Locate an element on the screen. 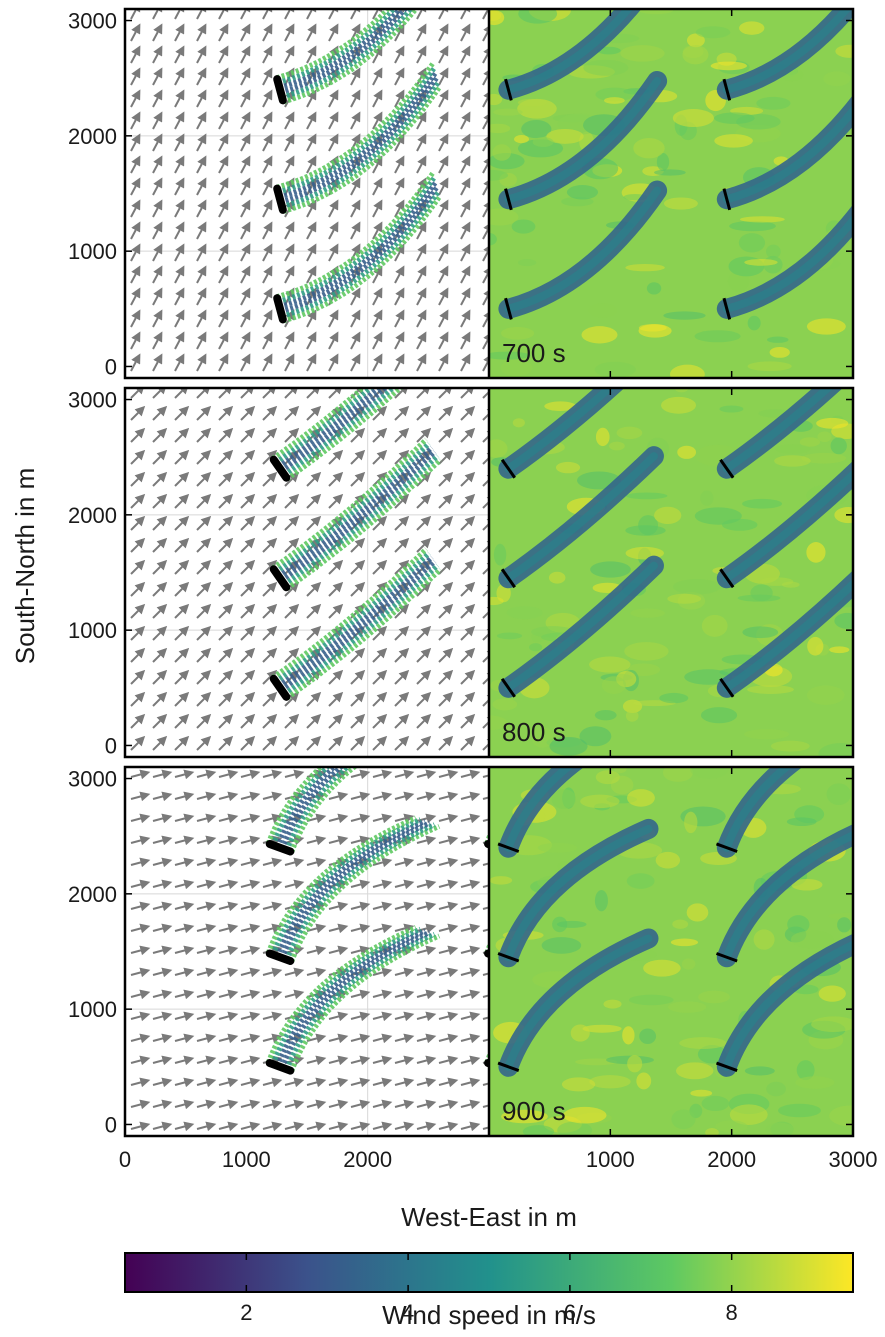  time-label: 800 s is located at coordinates (534, 732).